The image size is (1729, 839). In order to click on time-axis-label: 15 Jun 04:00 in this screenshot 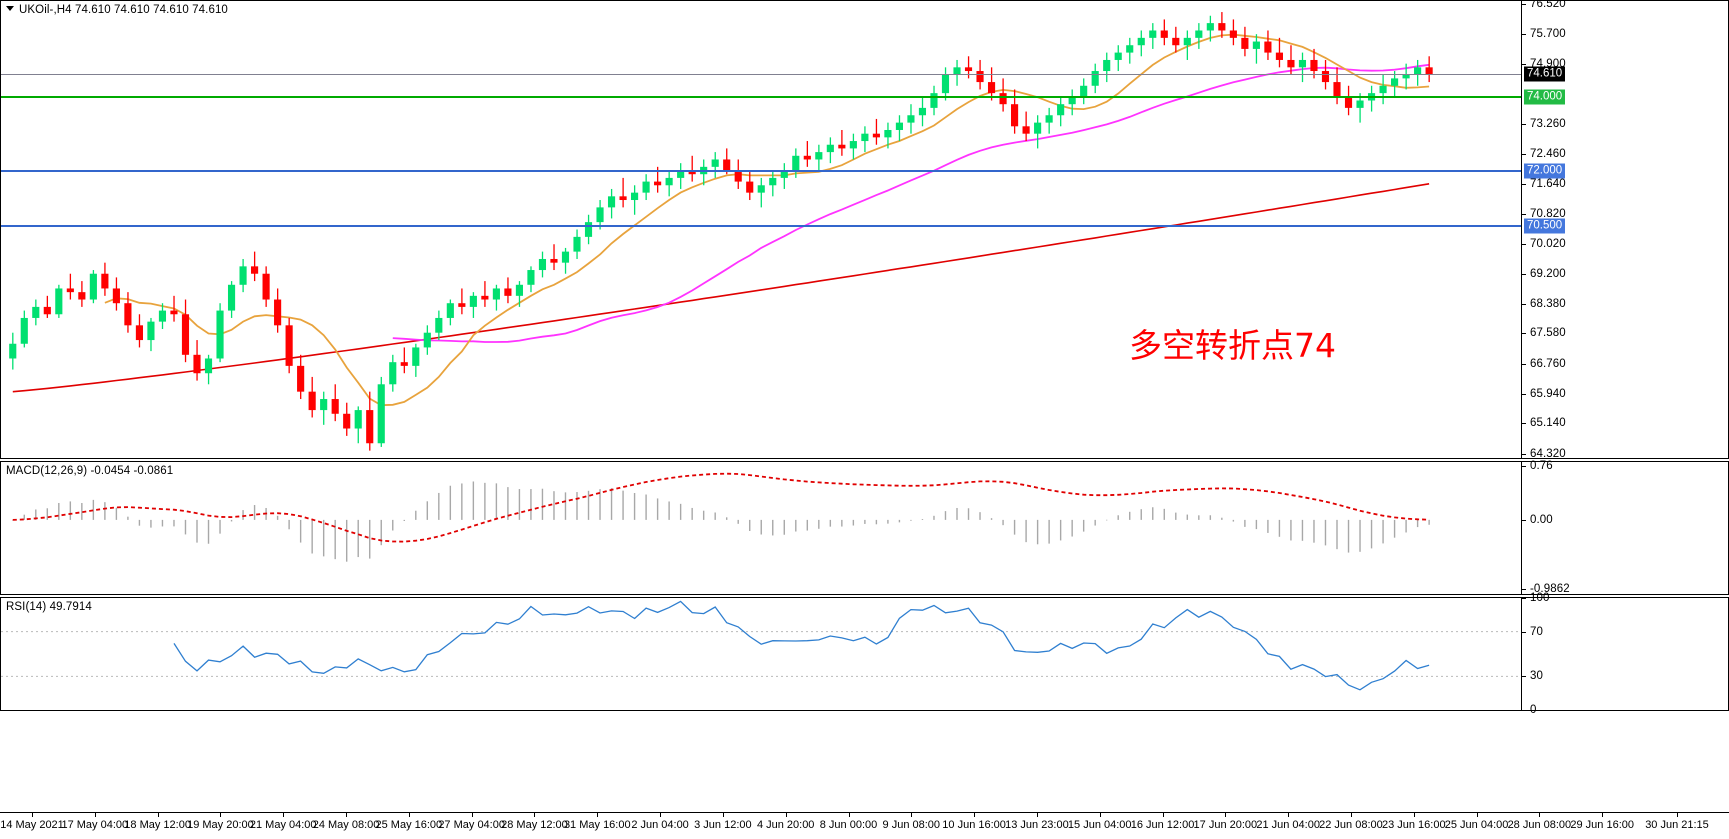, I will do `click(1099, 825)`.